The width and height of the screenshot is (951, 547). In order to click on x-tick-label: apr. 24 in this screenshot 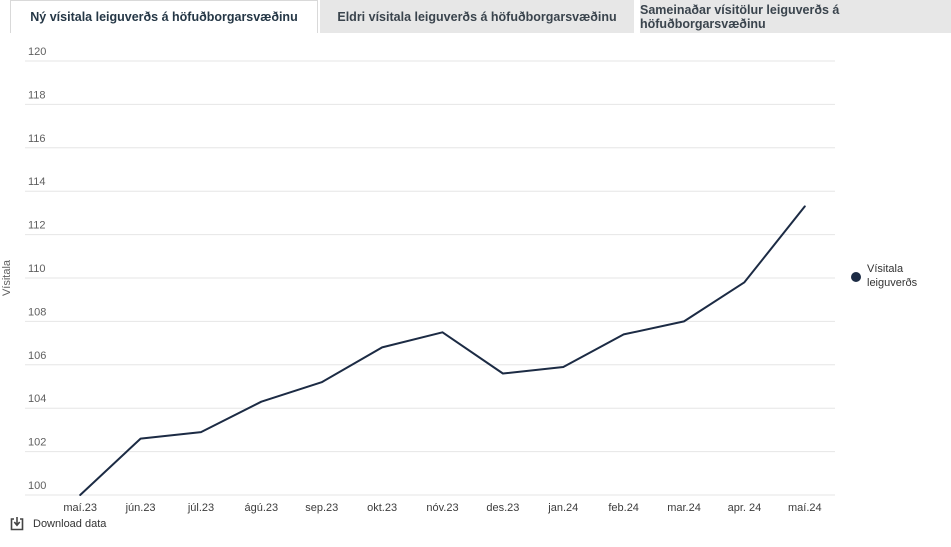, I will do `click(745, 508)`.